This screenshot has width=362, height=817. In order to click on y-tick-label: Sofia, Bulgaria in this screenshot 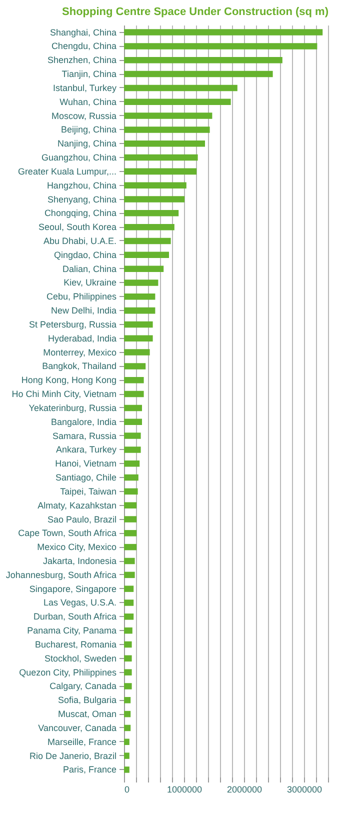, I will do `click(87, 700)`.